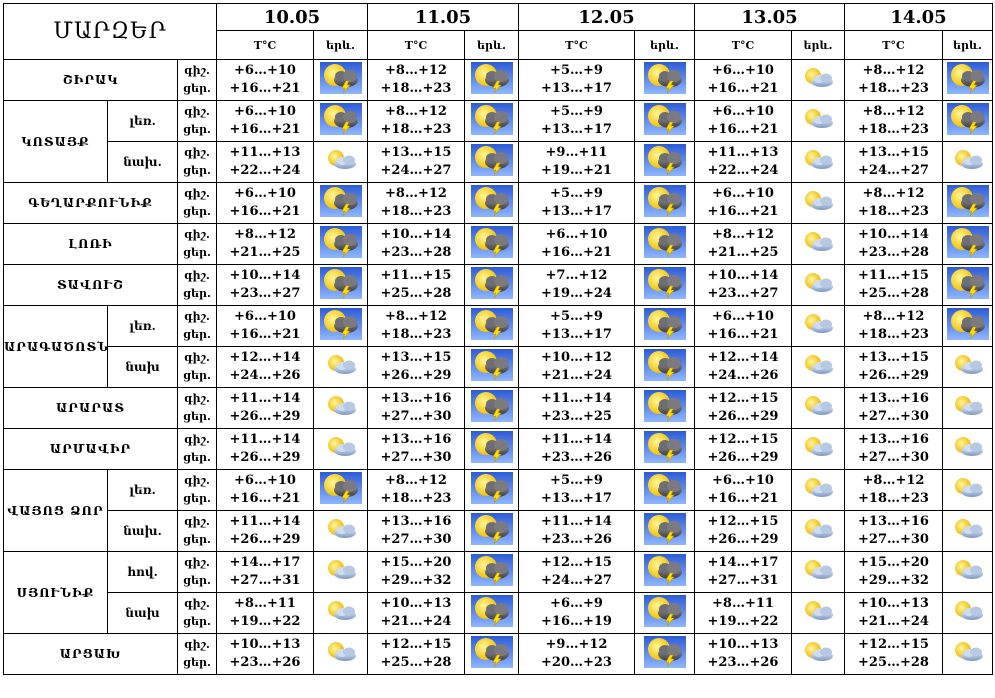 This screenshot has width=995, height=698. What do you see at coordinates (416, 193) in the screenshot?
I see `night-temperature: +8…+12` at bounding box center [416, 193].